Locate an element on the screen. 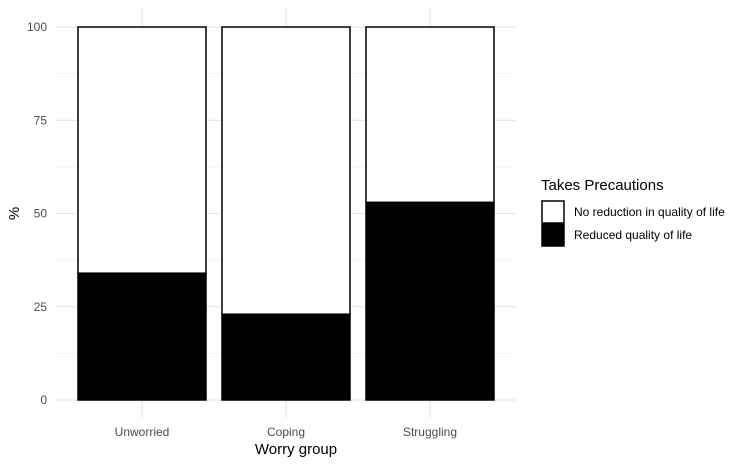 This screenshot has width=752, height=465. y-tick-label: 25 is located at coordinates (41, 307).